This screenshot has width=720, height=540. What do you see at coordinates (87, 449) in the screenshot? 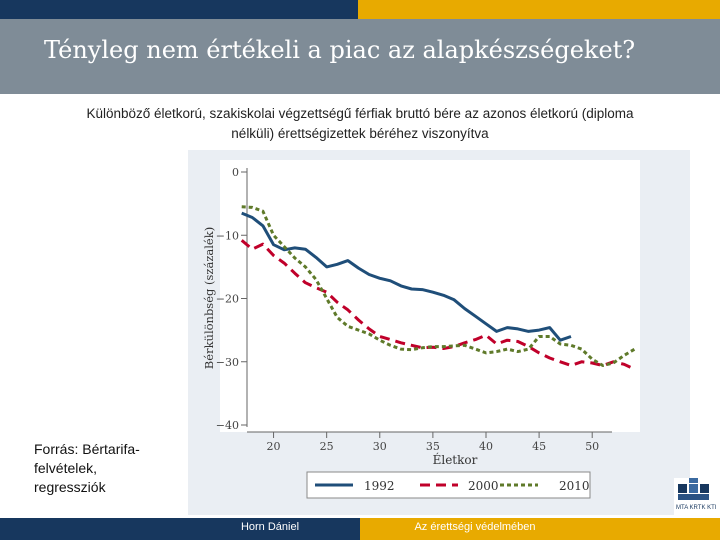
I see `source-line-1: Forrás: Bértarifa-` at bounding box center [87, 449].